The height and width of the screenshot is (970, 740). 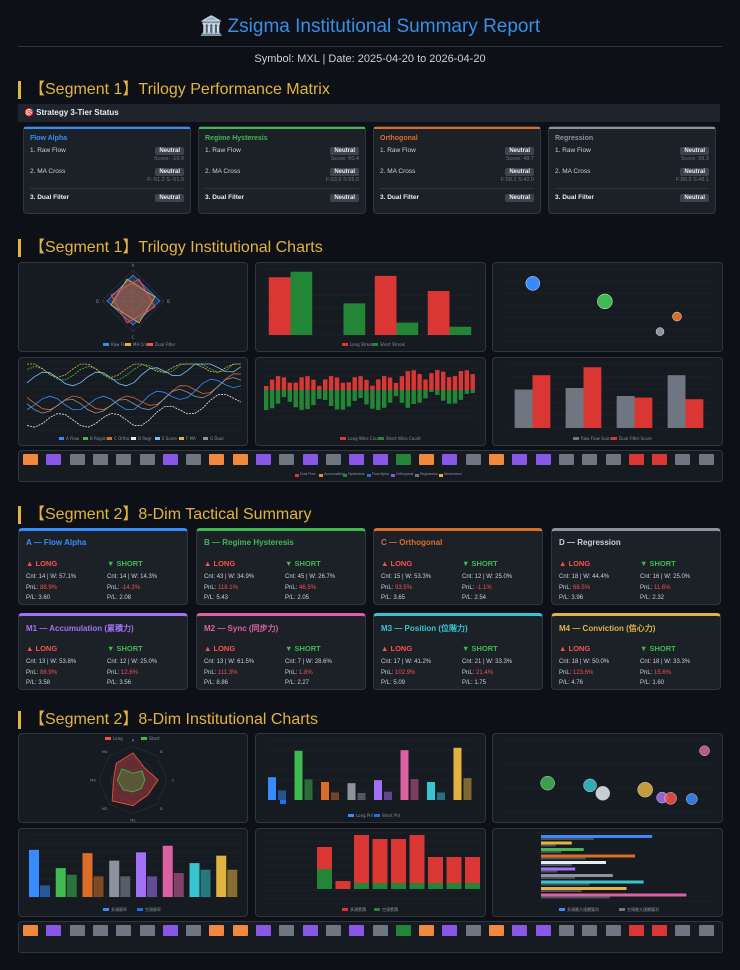 What do you see at coordinates (623, 872) in the screenshot?
I see `segment2-hbar-chart: 多頭最大連續獲利 空頭最大連續獲利` at bounding box center [623, 872].